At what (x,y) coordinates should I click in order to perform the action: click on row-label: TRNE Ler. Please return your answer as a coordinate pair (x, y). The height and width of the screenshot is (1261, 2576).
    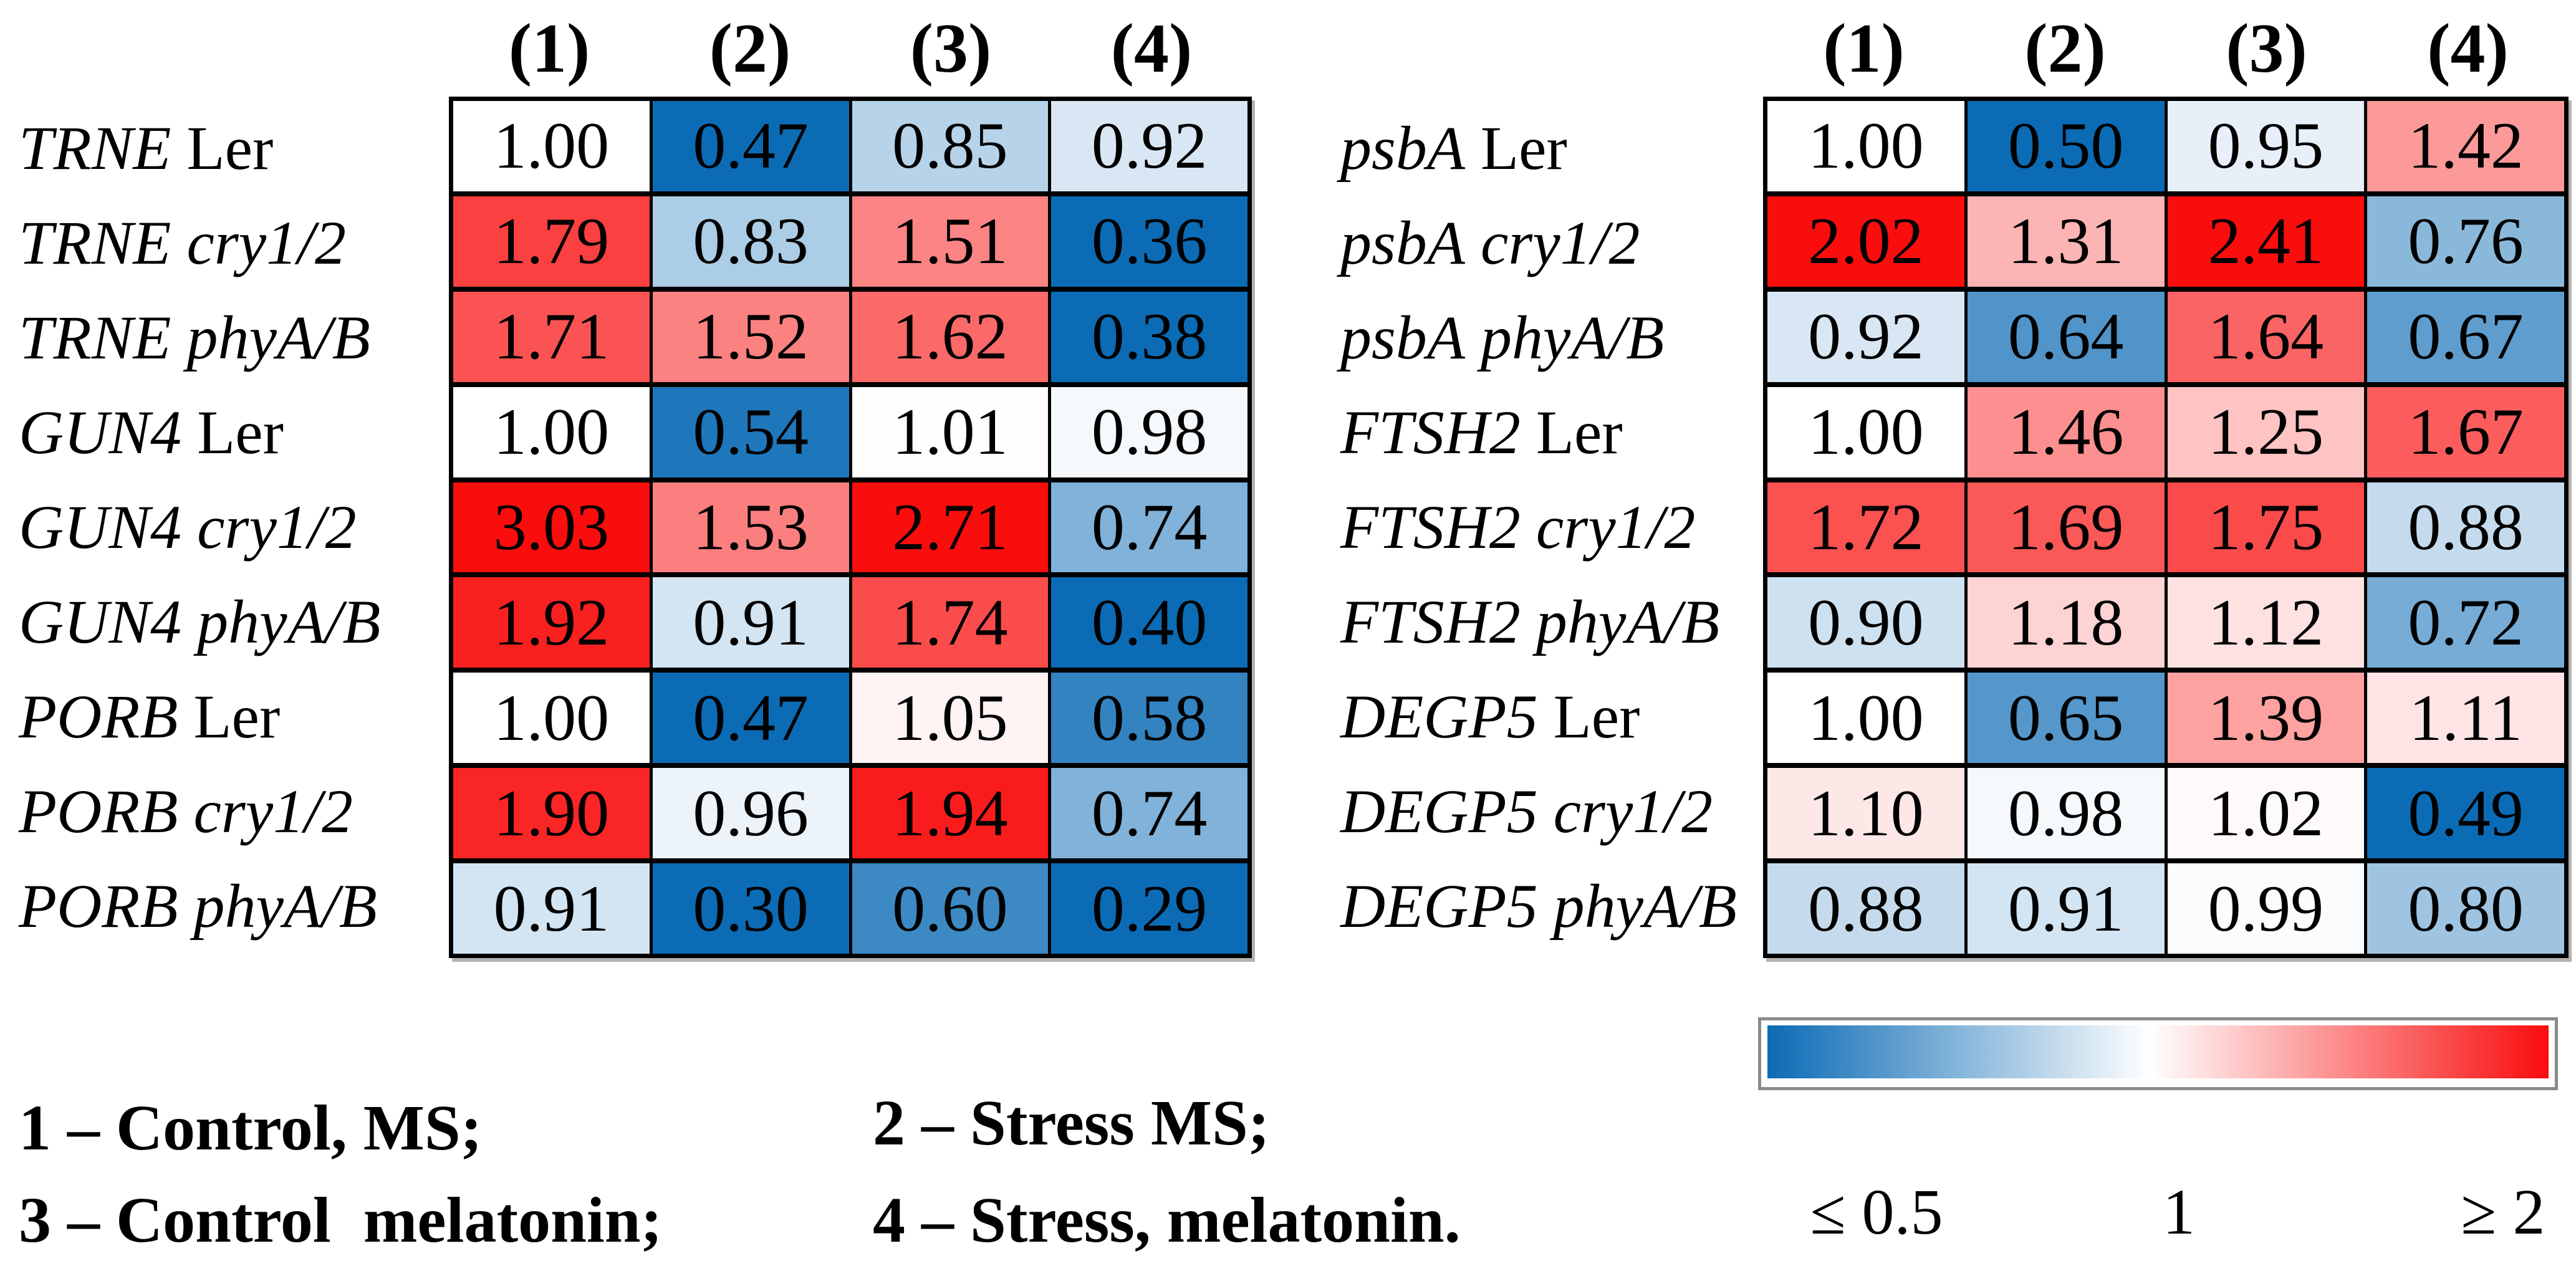
    Looking at the image, I should click on (227, 148).